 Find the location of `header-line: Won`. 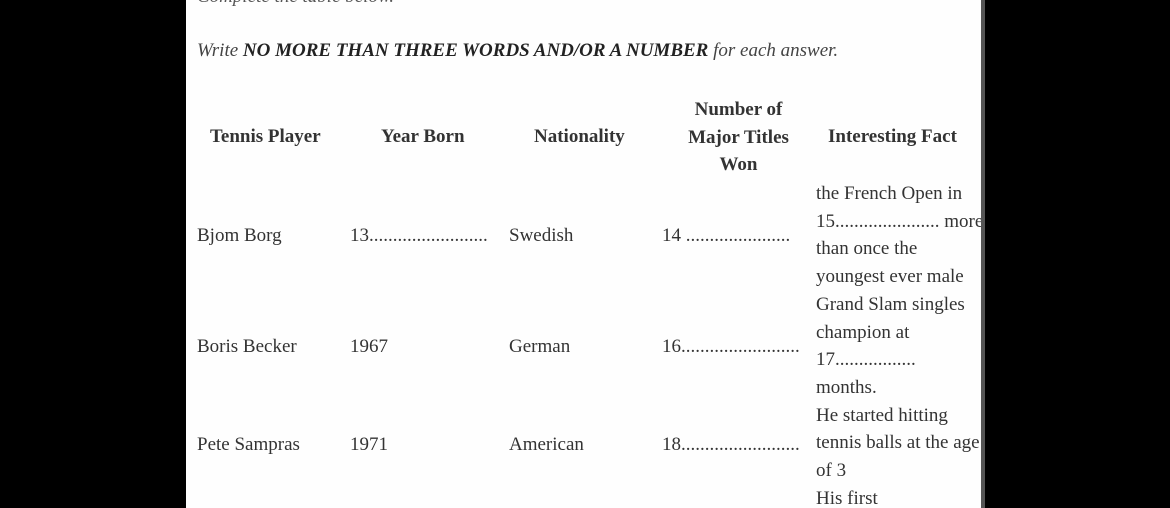

header-line: Won is located at coordinates (738, 164).